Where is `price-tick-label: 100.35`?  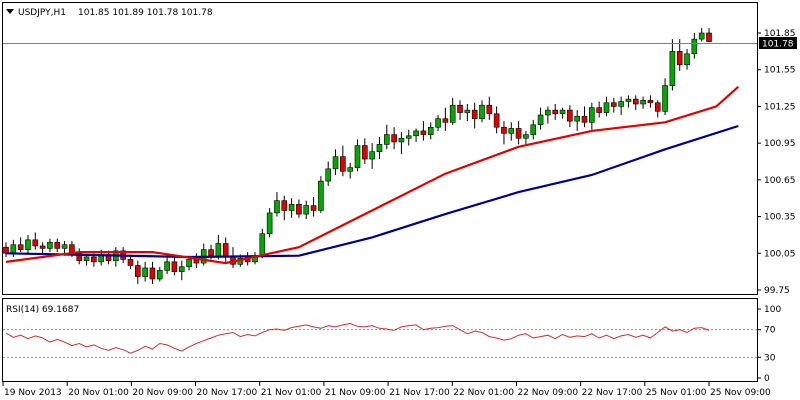
price-tick-label: 100.35 is located at coordinates (780, 218).